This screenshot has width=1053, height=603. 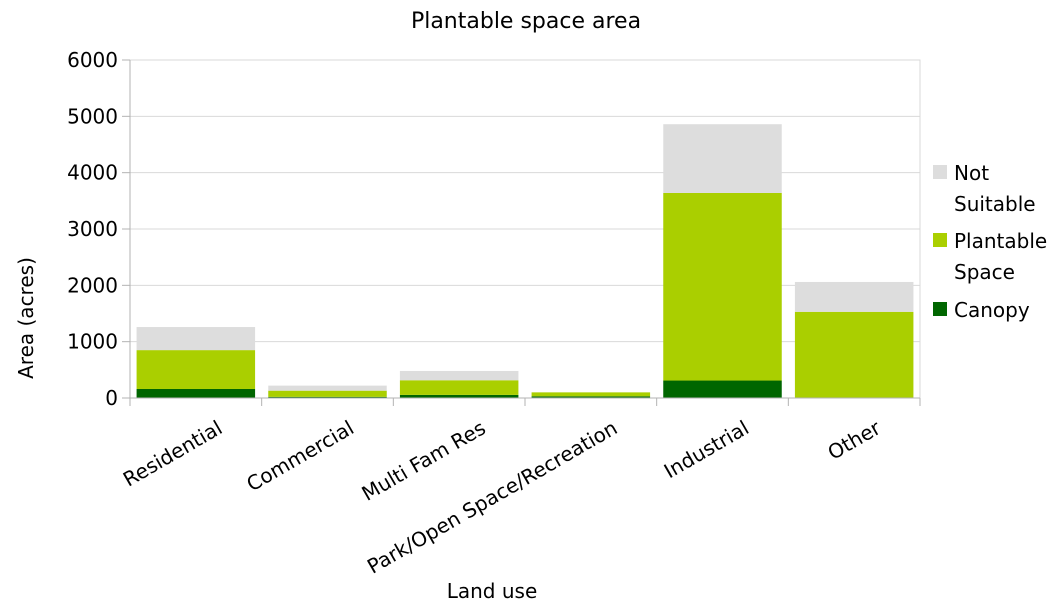 What do you see at coordinates (92, 342) in the screenshot?
I see `y-tick-label: 1000` at bounding box center [92, 342].